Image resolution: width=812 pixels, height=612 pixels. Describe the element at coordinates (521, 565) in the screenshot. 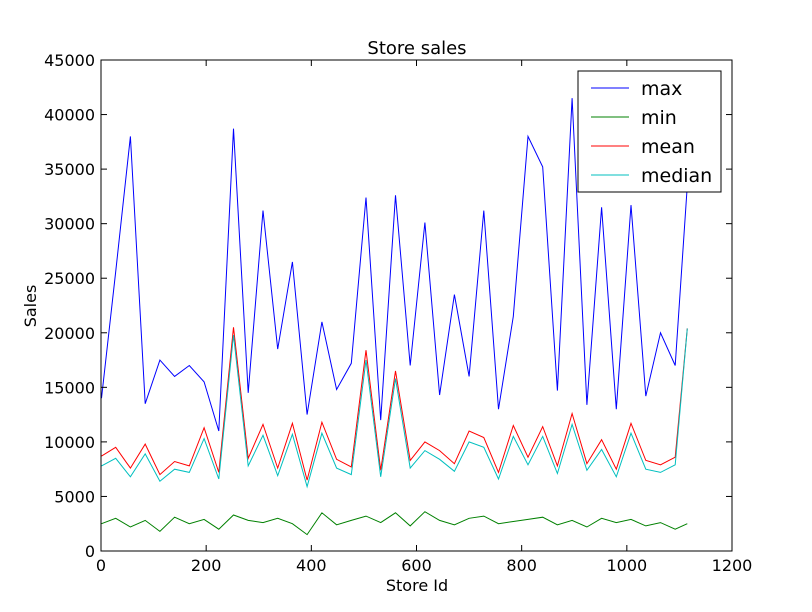

I see `x-tick-label: 800` at that location.